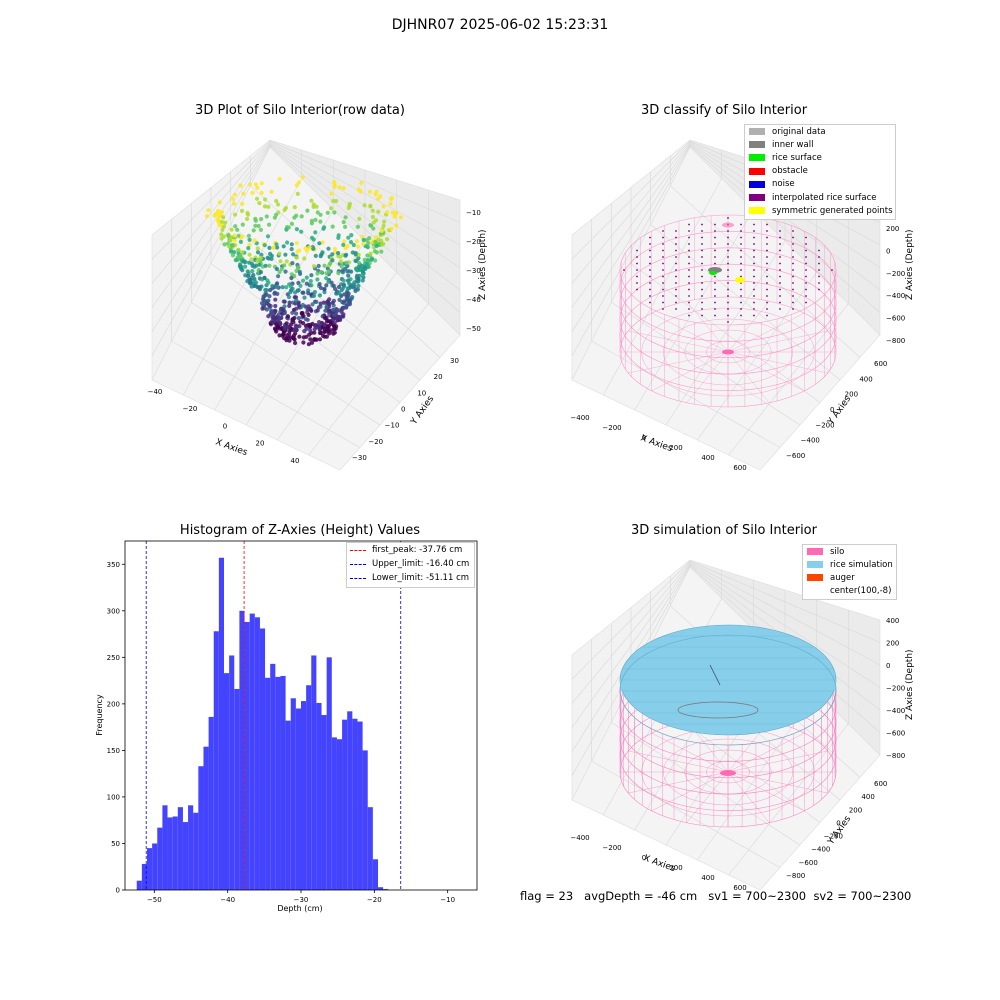 Image resolution: width=1000 pixels, height=1000 pixels. I want to click on y-tick-label: −600, so click(795, 456).